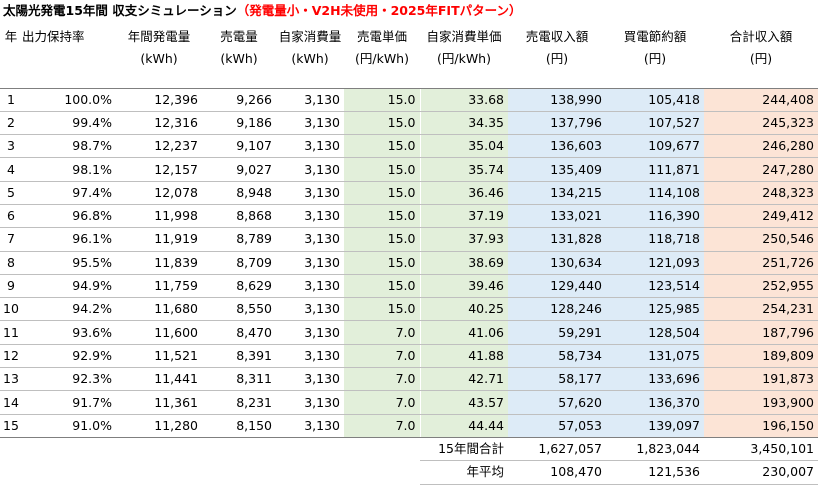 The image size is (818, 485). Describe the element at coordinates (557, 123) in the screenshot. I see `table-cell: 137,796` at that location.